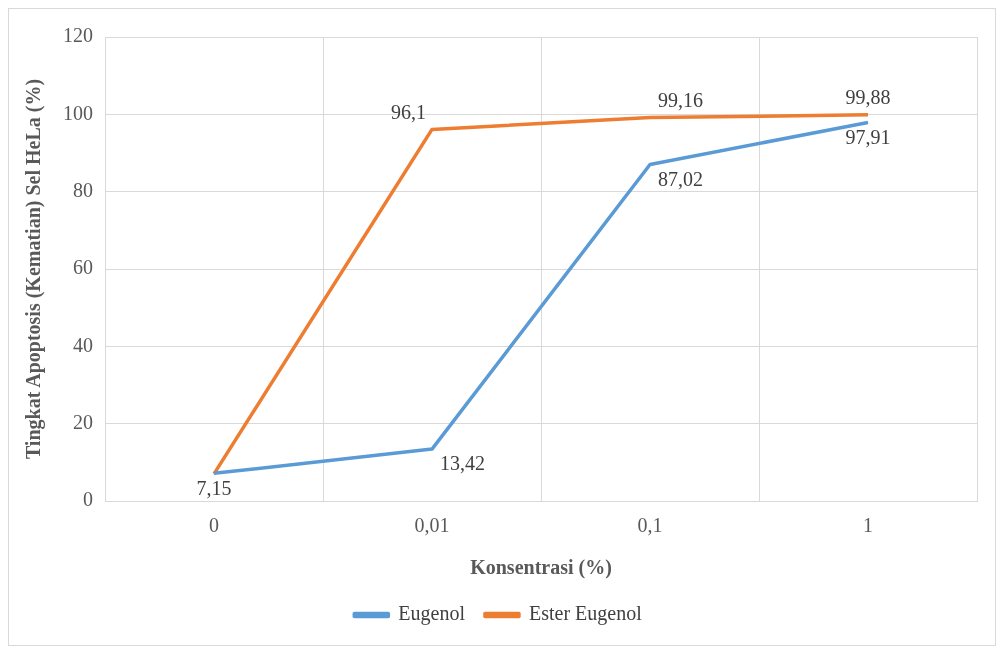  Describe the element at coordinates (214, 525) in the screenshot. I see `x-tick-label: 0` at that location.